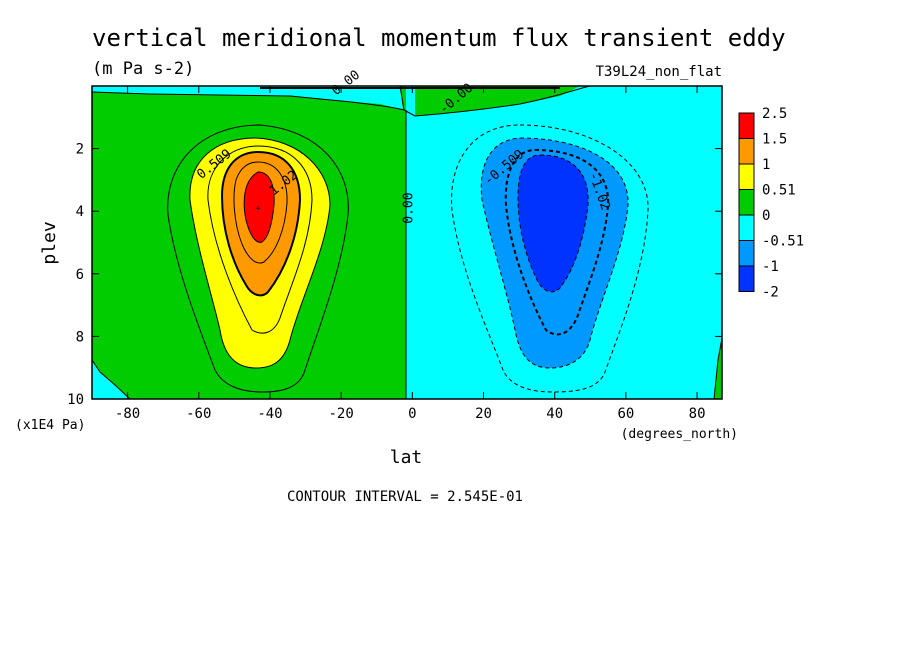  What do you see at coordinates (80, 150) in the screenshot?
I see `y-tick-label: 2` at bounding box center [80, 150].